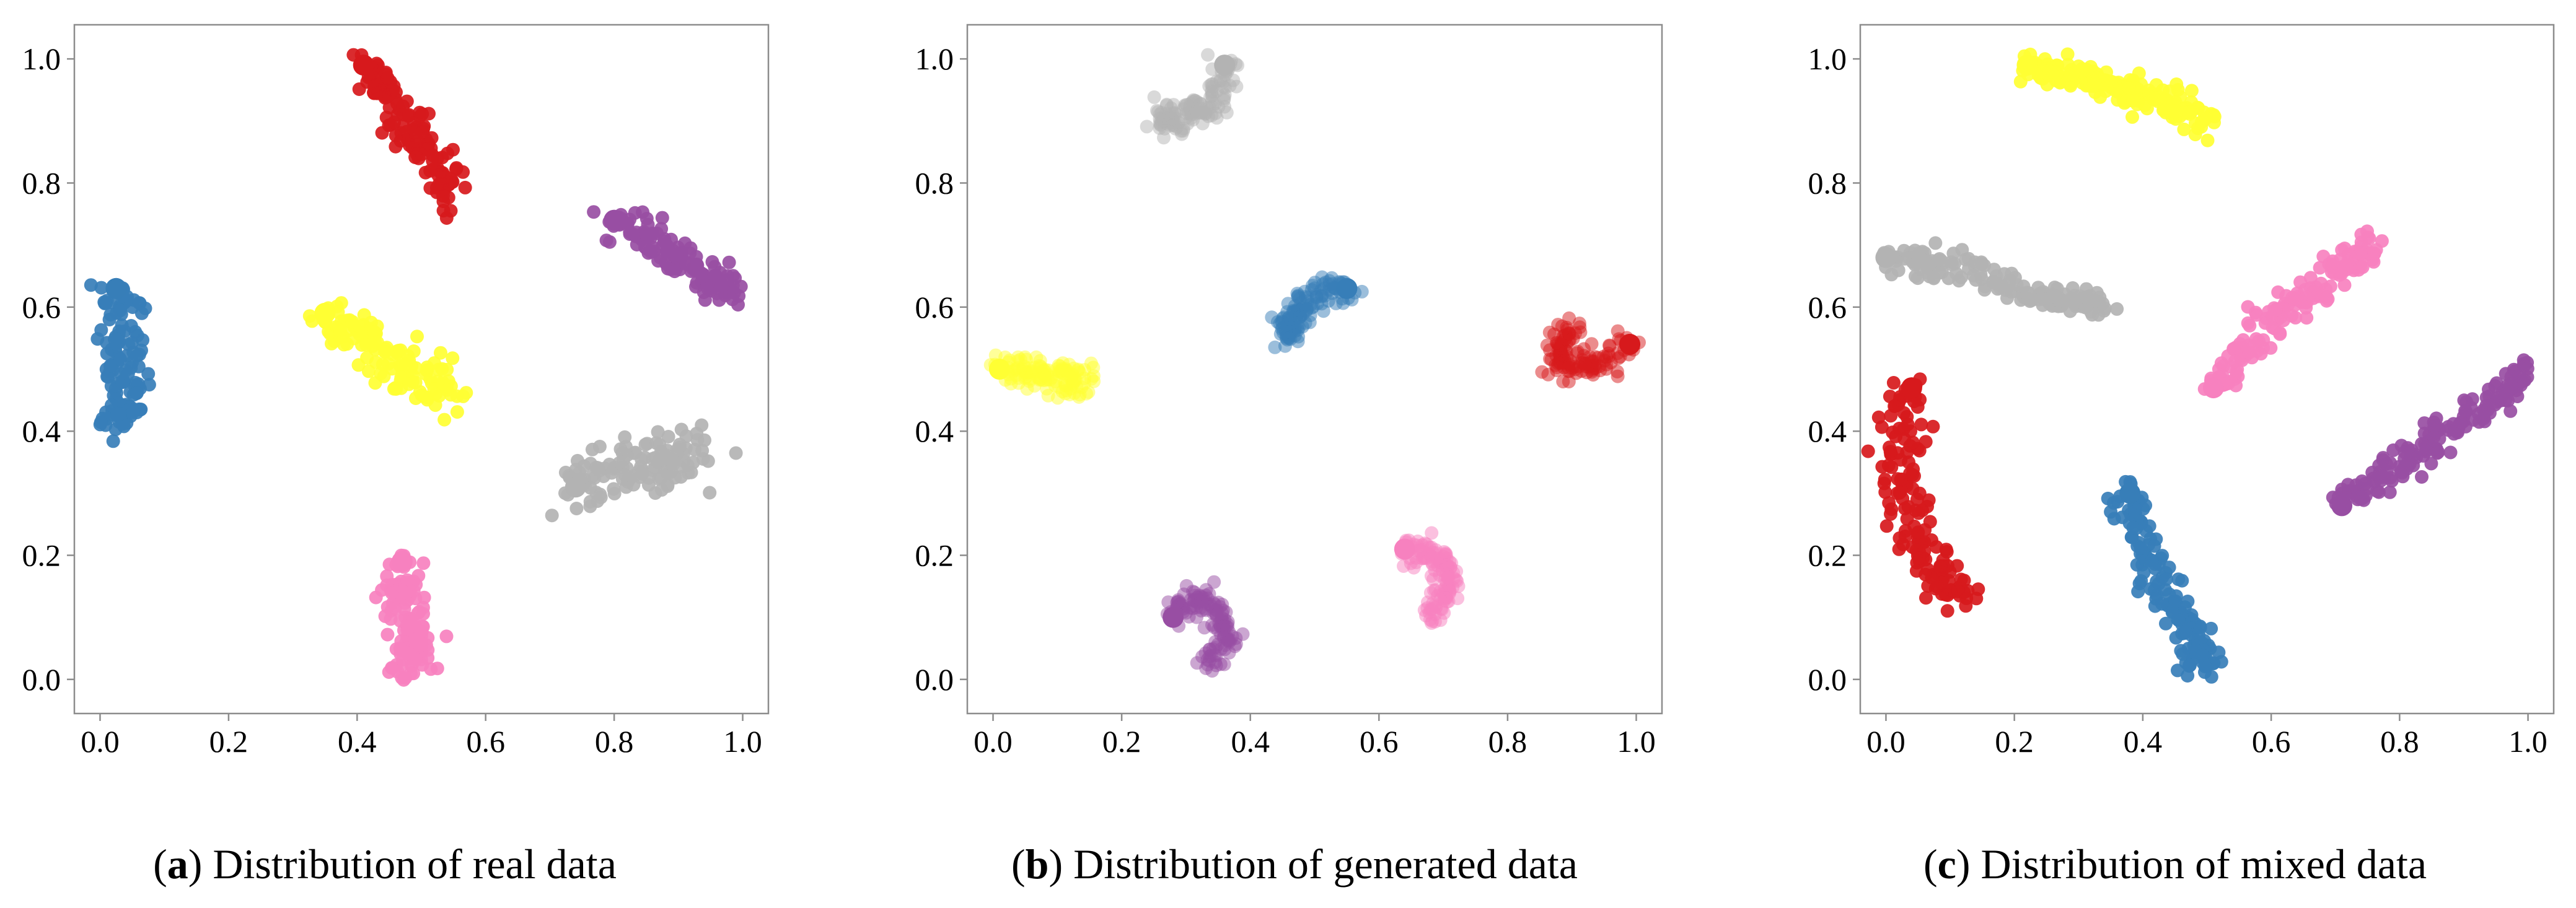 The height and width of the screenshot is (908, 2576). Describe the element at coordinates (1294, 864) in the screenshot. I see `caption-b: (b) Distribution of generated data` at that location.